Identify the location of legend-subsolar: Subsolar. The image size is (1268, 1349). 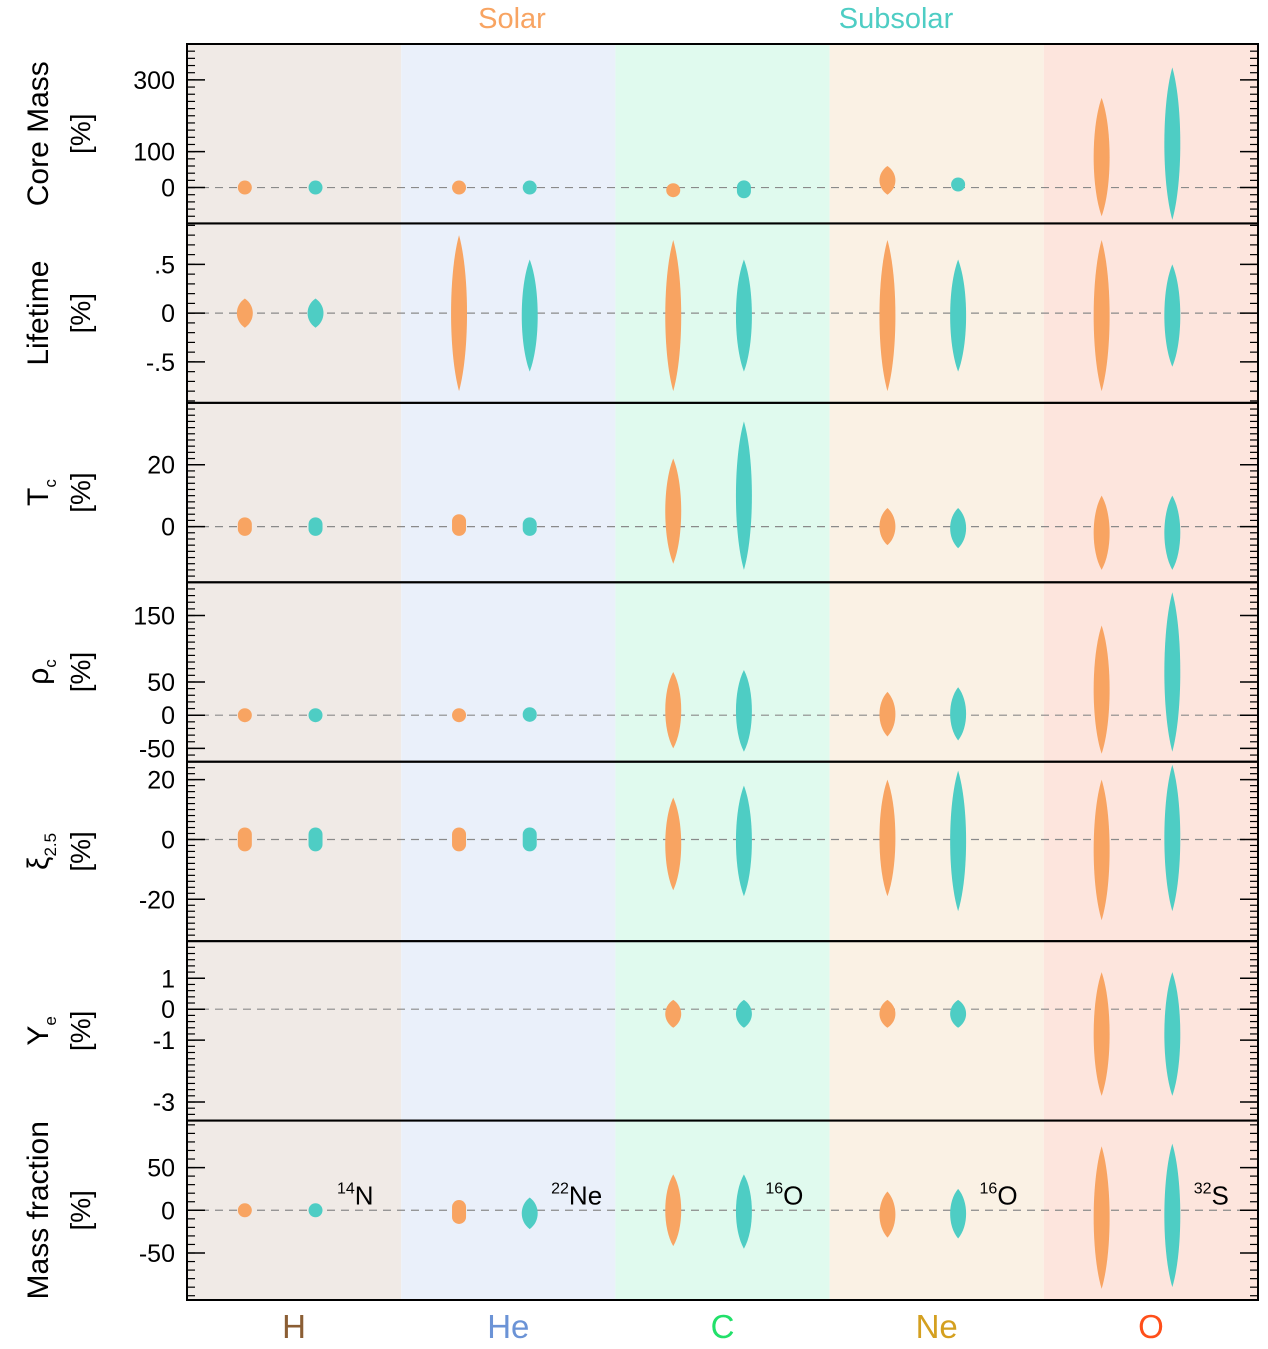
(896, 19).